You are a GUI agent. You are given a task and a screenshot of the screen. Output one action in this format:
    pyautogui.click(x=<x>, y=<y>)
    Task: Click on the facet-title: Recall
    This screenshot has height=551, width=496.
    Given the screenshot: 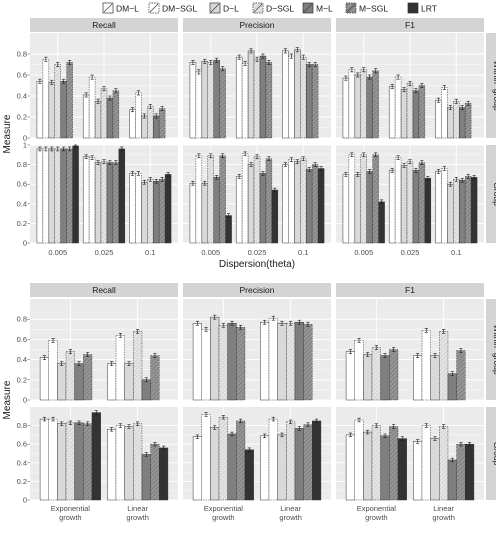 What is the action you would take?
    pyautogui.click(x=104, y=290)
    